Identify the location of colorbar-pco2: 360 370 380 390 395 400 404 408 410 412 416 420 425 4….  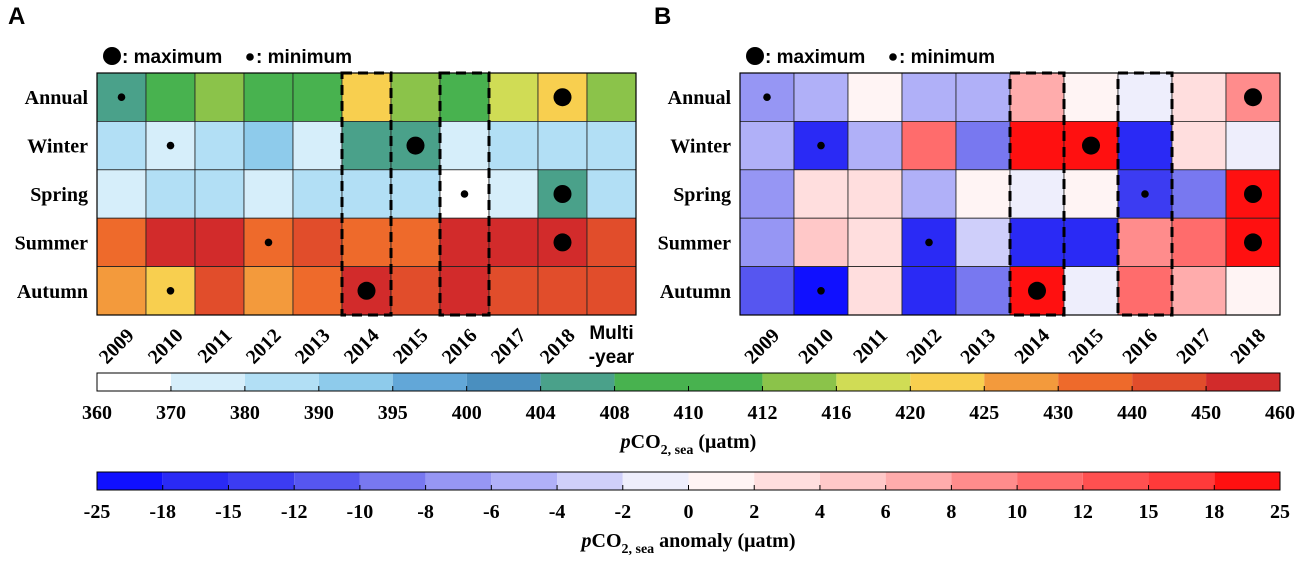
(688, 415).